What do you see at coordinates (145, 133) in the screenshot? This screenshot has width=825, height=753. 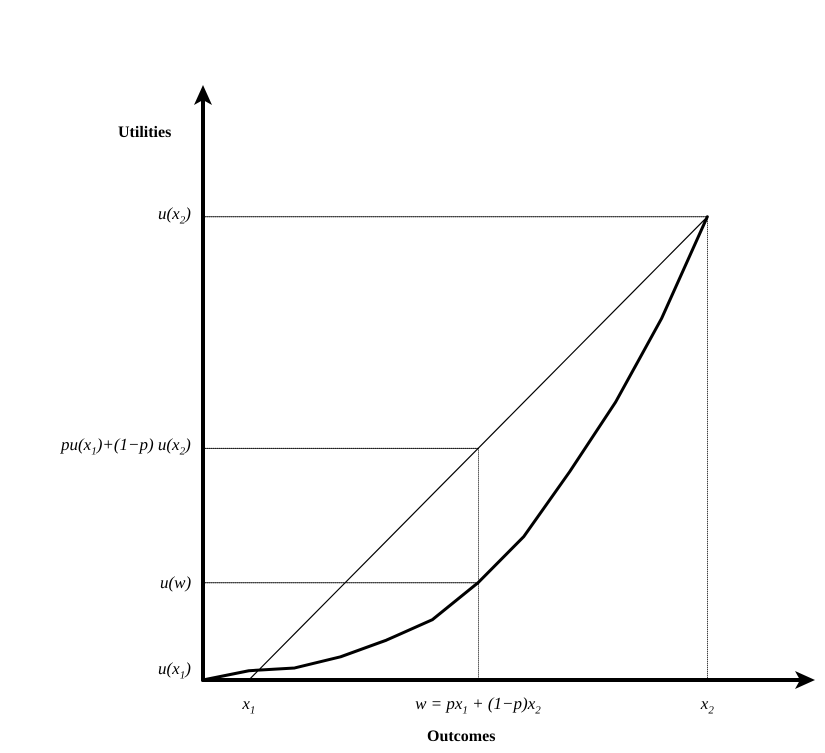 I see `text: Utilities` at bounding box center [145, 133].